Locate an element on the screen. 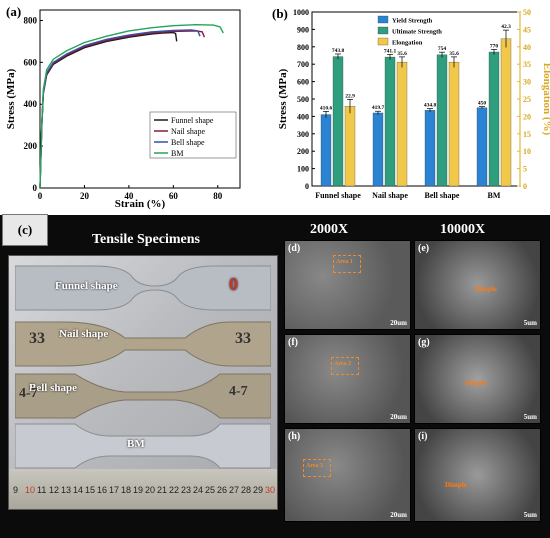  sem-image-g: (g) Dimple 5um is located at coordinates (477, 379).